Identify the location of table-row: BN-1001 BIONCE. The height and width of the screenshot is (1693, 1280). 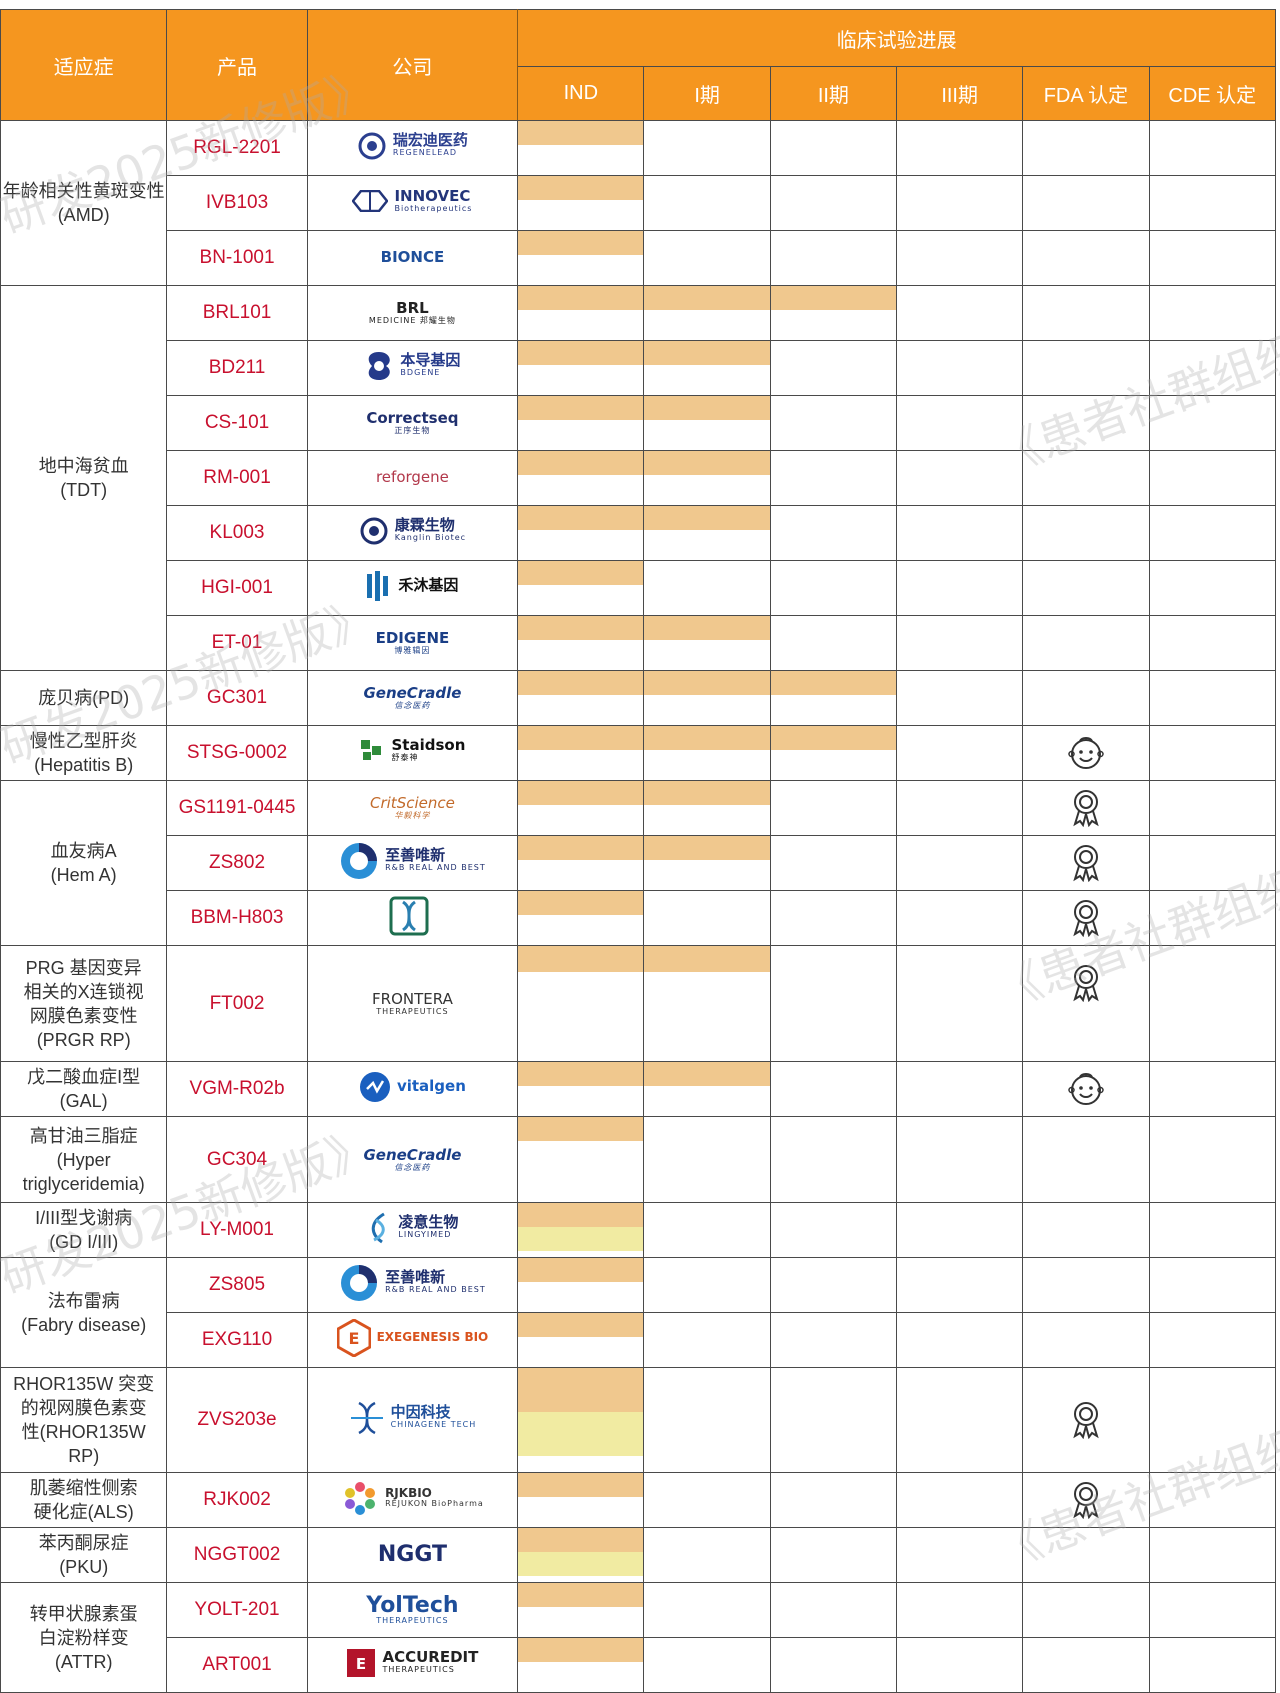
(639, 258).